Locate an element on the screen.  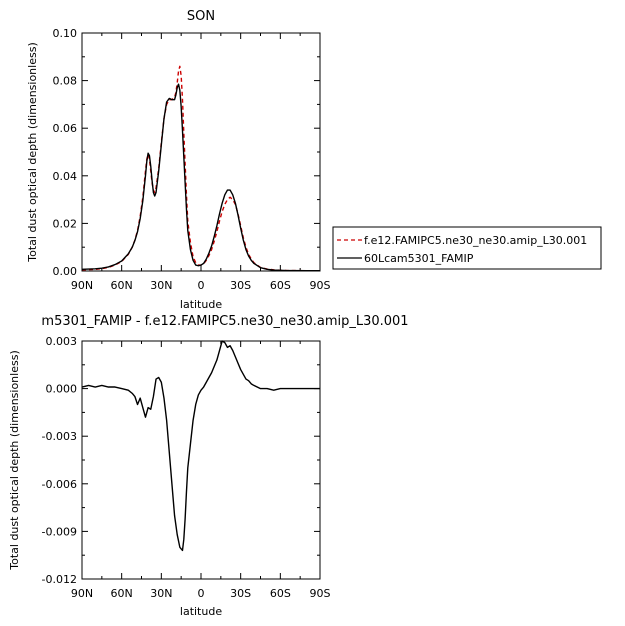
top-y-tick-label: 0.00 is located at coordinates (65, 271).